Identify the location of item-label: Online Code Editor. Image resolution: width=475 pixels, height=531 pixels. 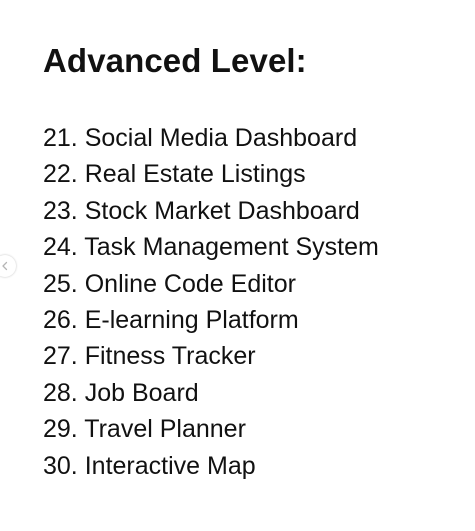
(190, 283).